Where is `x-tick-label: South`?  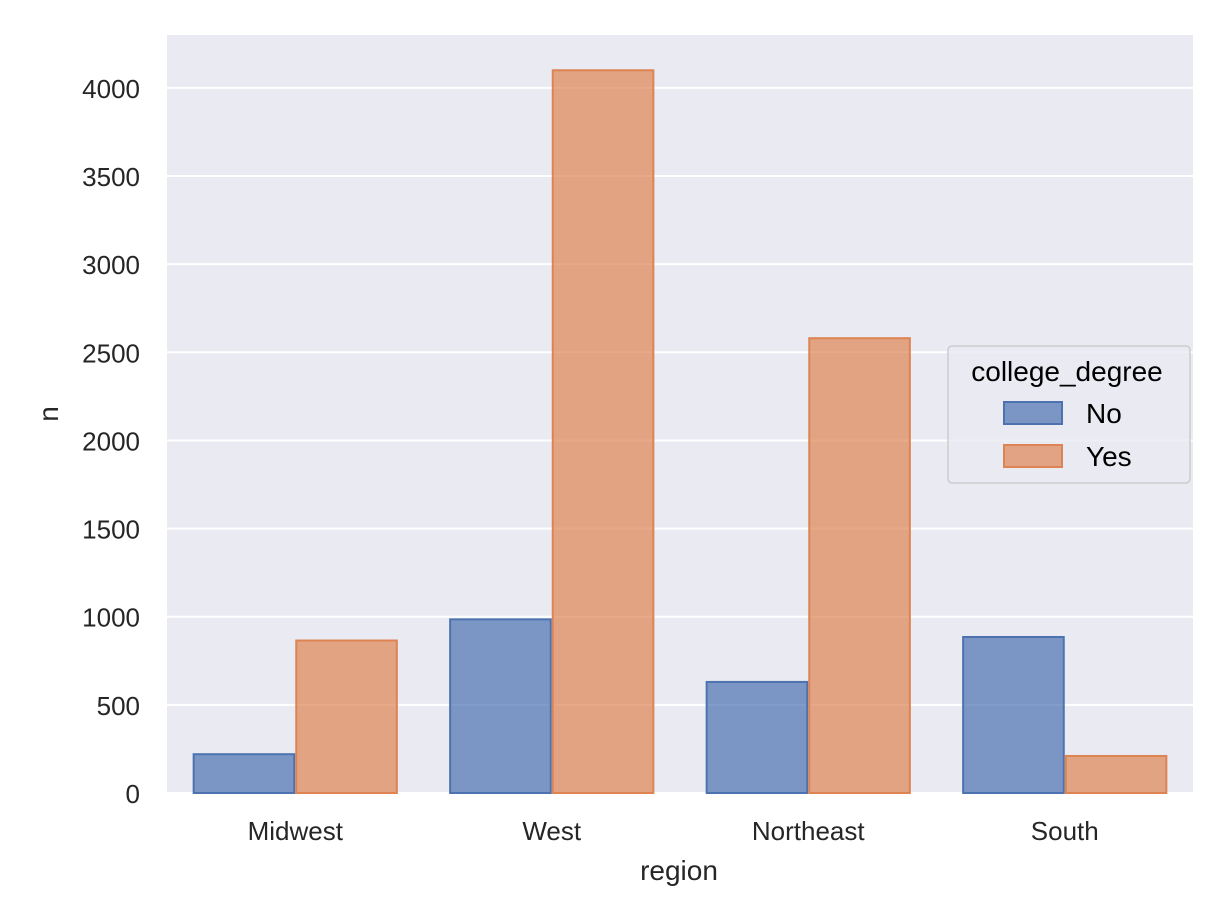
x-tick-label: South is located at coordinates (1065, 831).